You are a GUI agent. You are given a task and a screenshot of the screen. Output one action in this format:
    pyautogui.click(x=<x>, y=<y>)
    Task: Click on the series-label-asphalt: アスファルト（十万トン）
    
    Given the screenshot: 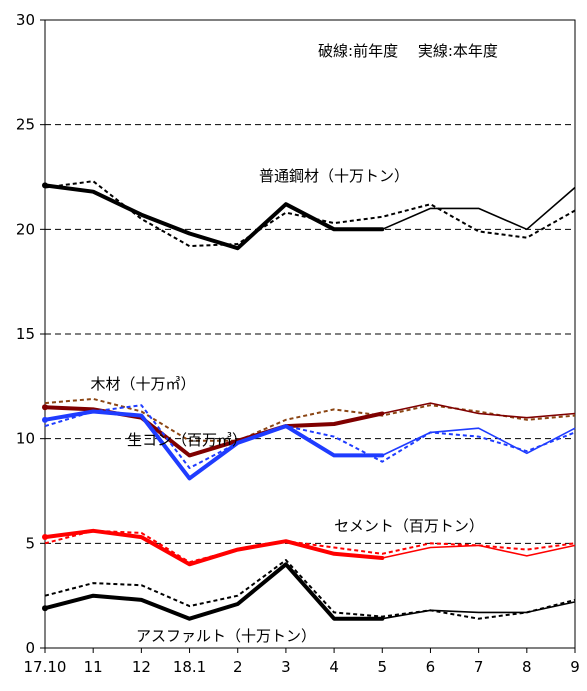 What is the action you would take?
    pyautogui.click(x=226, y=636)
    